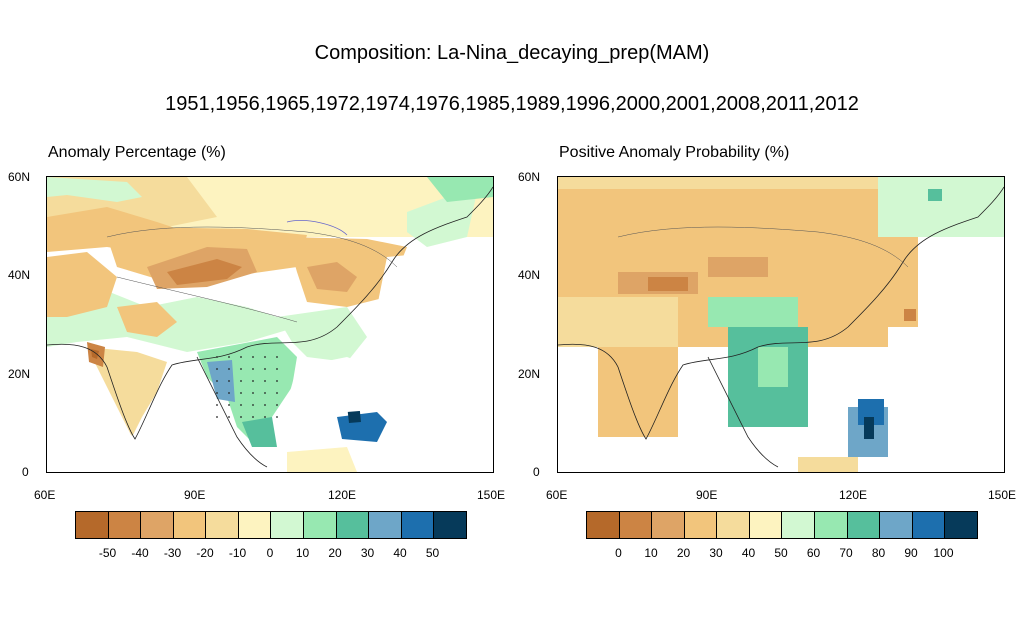 Image resolution: width=1024 pixels, height=624 pixels. Describe the element at coordinates (903, 399) in the screenshot. I see `blank-west-pacific` at that location.